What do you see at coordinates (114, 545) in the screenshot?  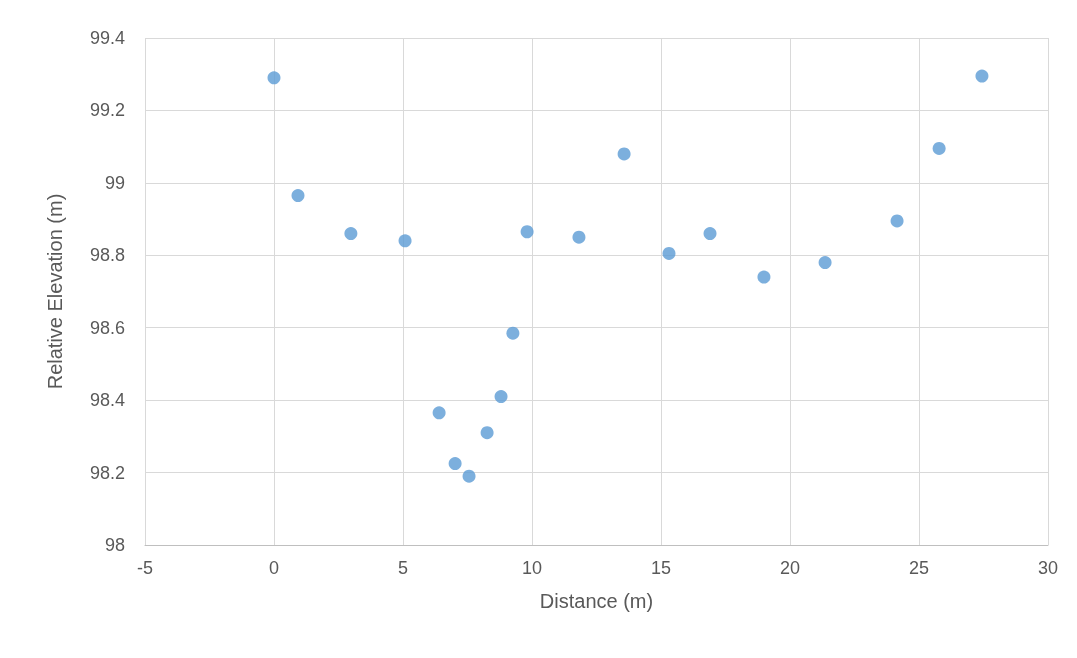 I see `y-tick-label: 98` at bounding box center [114, 545].